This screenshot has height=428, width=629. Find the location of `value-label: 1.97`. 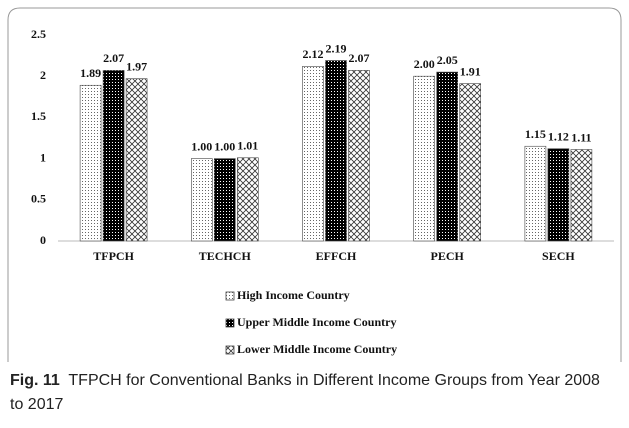

value-label: 1.97 is located at coordinates (136, 66).